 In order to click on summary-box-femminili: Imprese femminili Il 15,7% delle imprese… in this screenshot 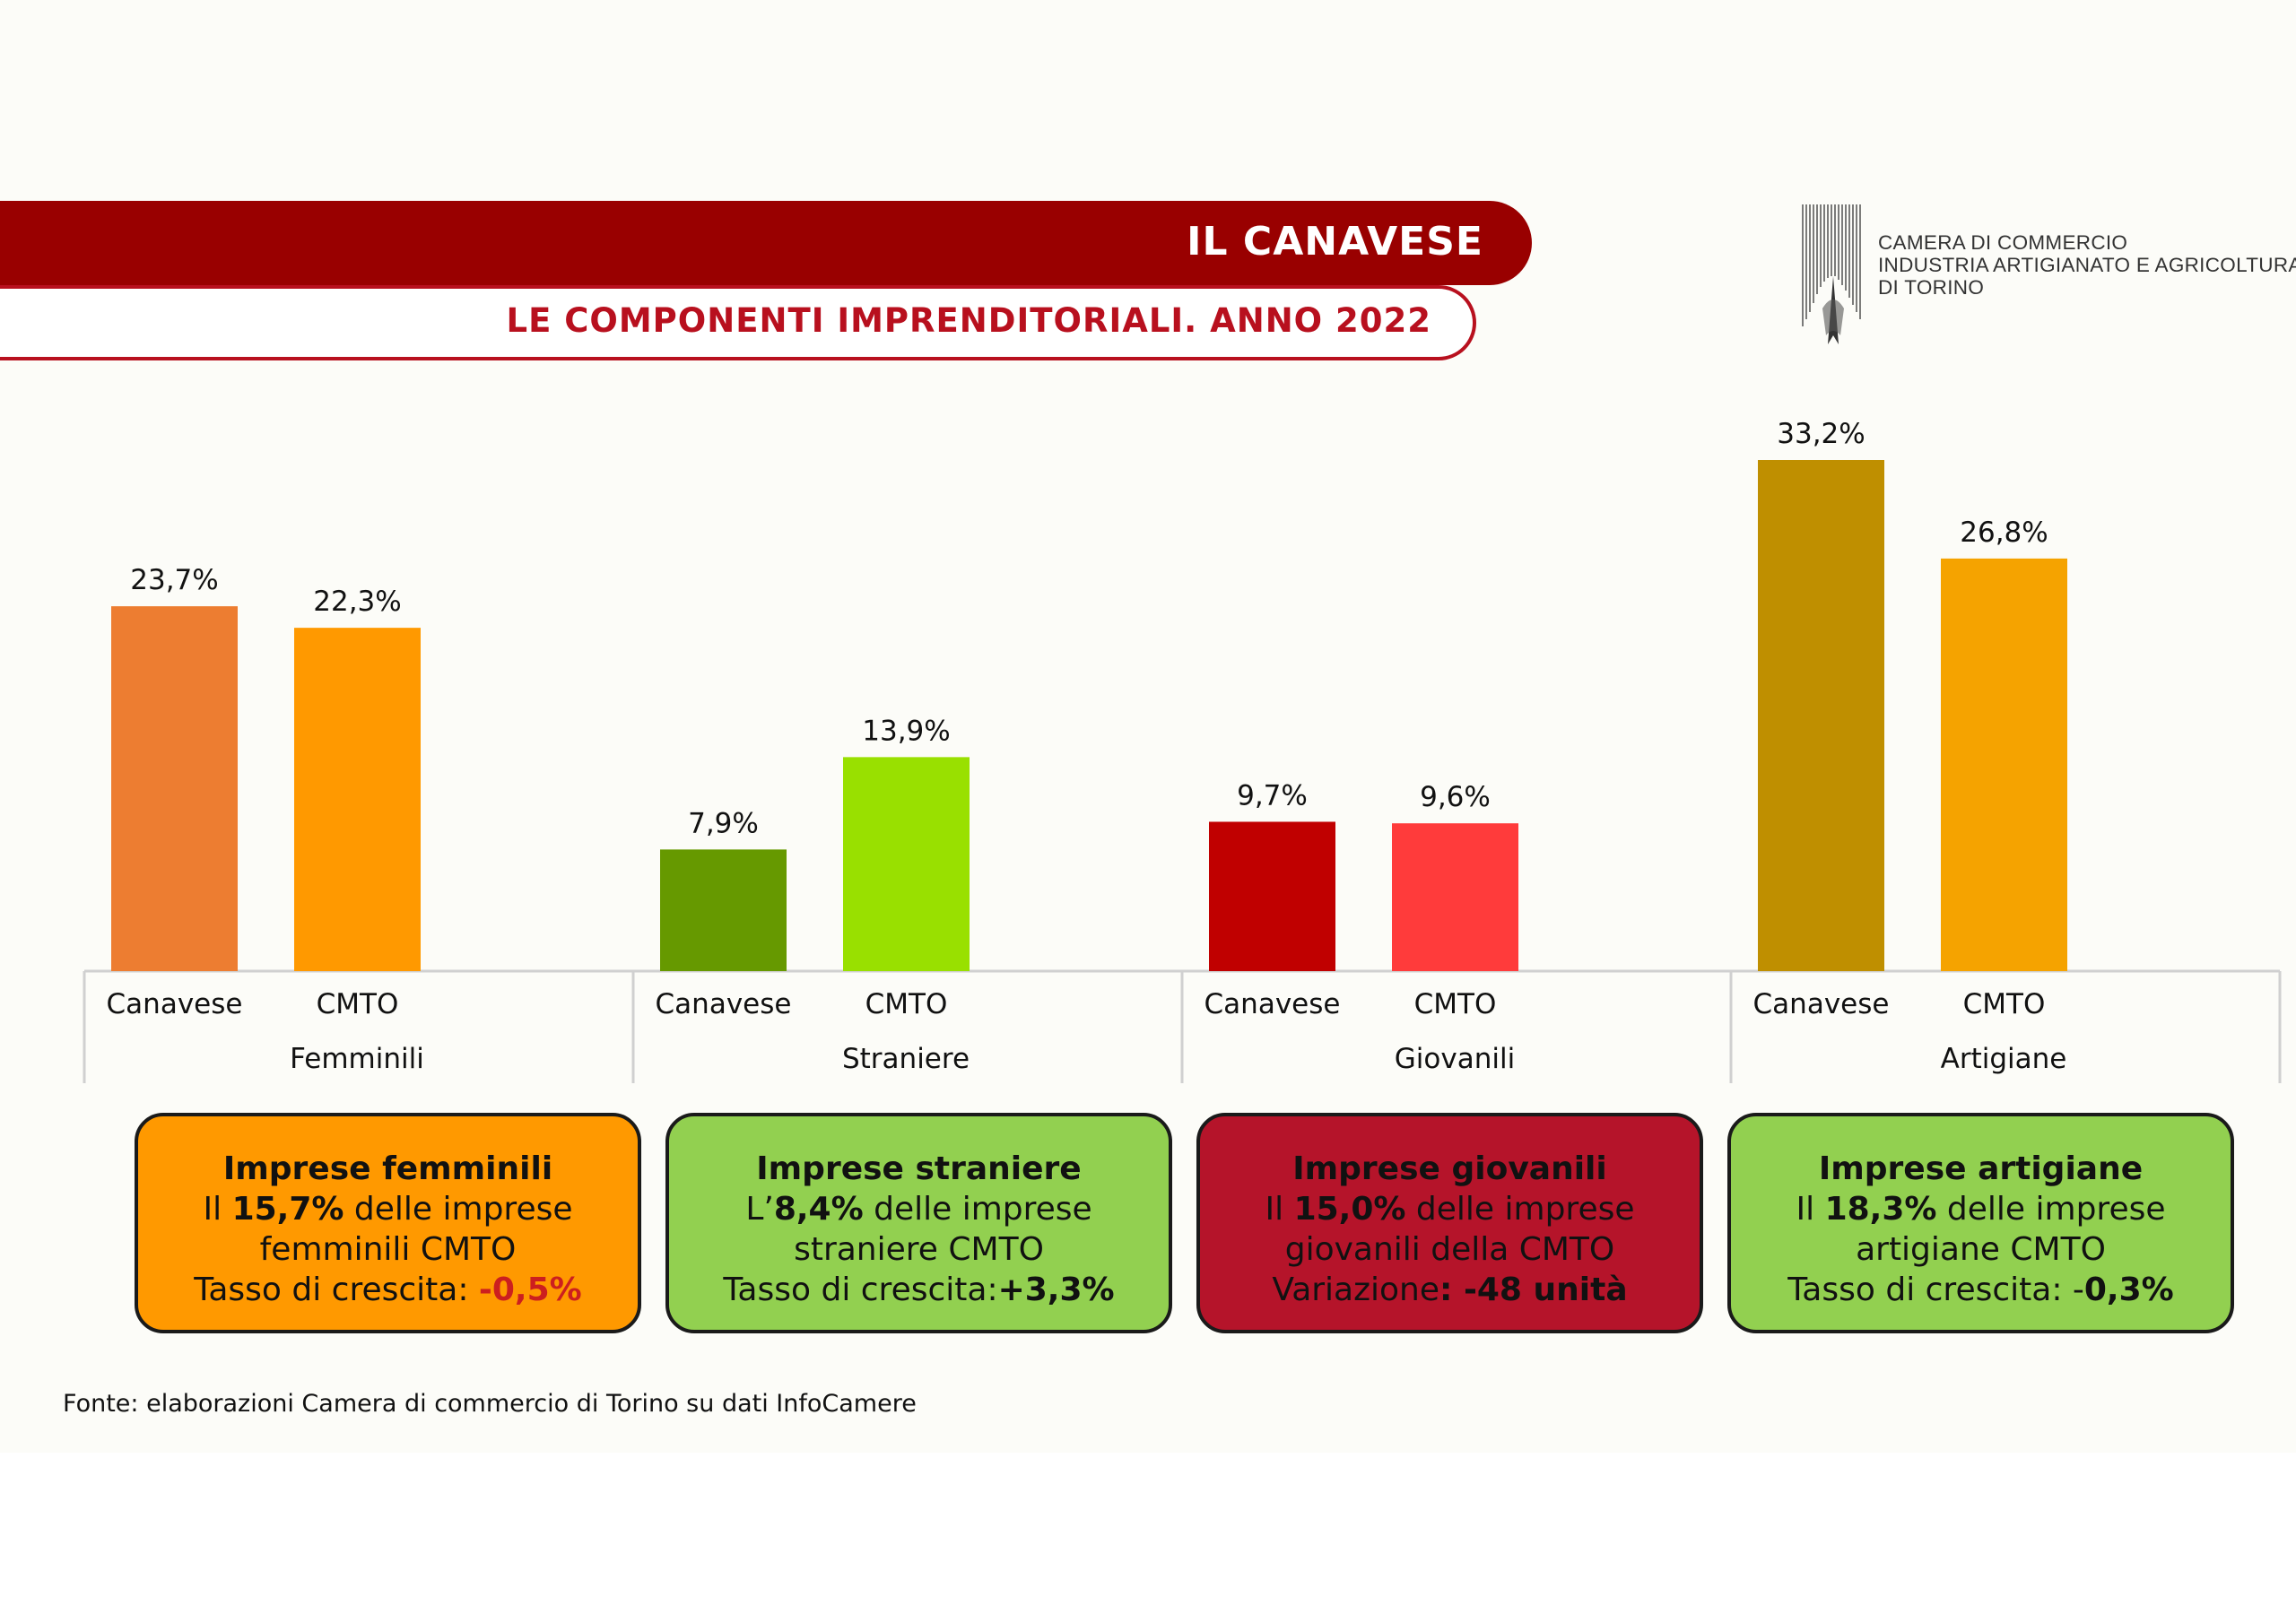, I will do `click(388, 1223)`.